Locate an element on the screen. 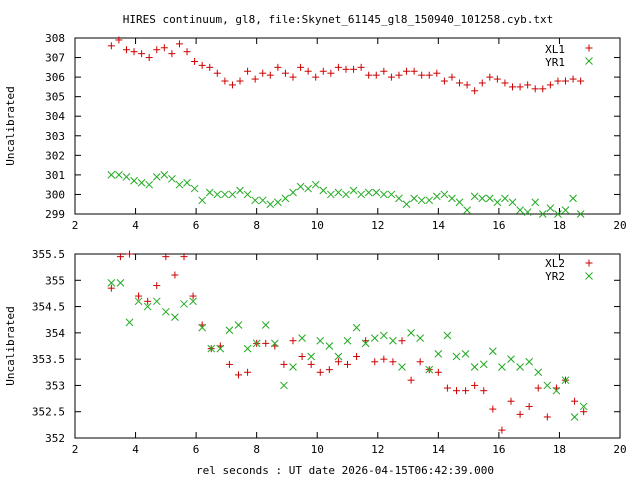 The width and height of the screenshot is (640, 480). bottom-y-tick-label: 355 is located at coordinates (55, 280).